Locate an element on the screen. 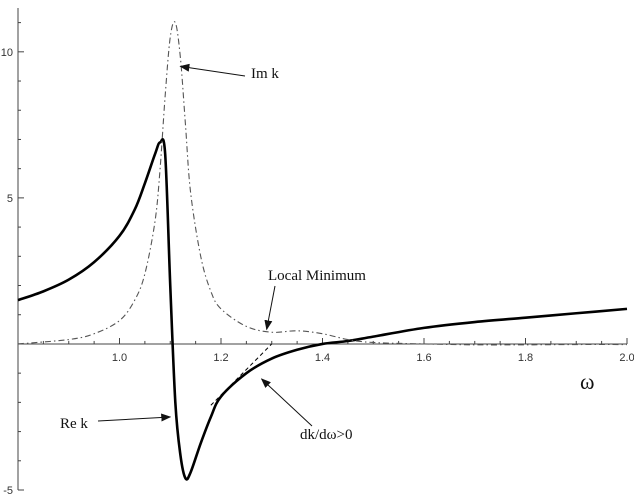 The width and height of the screenshot is (634, 502). x-axis-label: ω is located at coordinates (587, 381).